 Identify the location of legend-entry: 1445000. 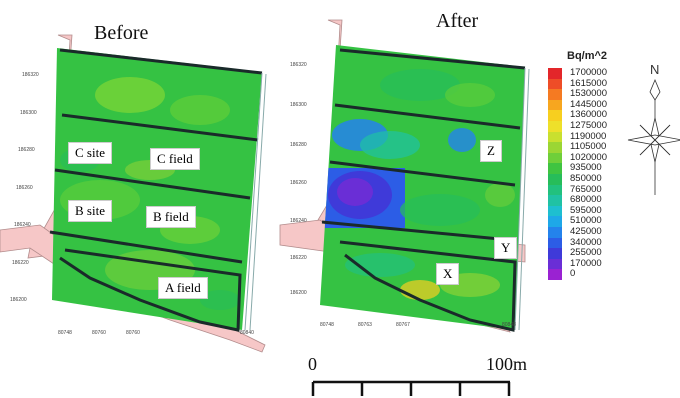
(613, 104).